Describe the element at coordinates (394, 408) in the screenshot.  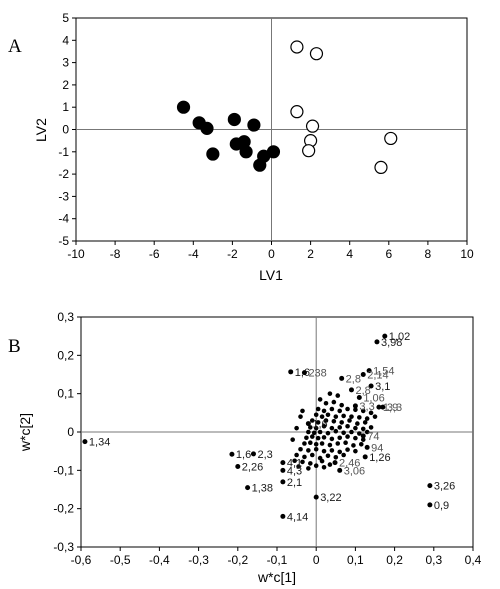
I see `point-label: 3,3` at that location.